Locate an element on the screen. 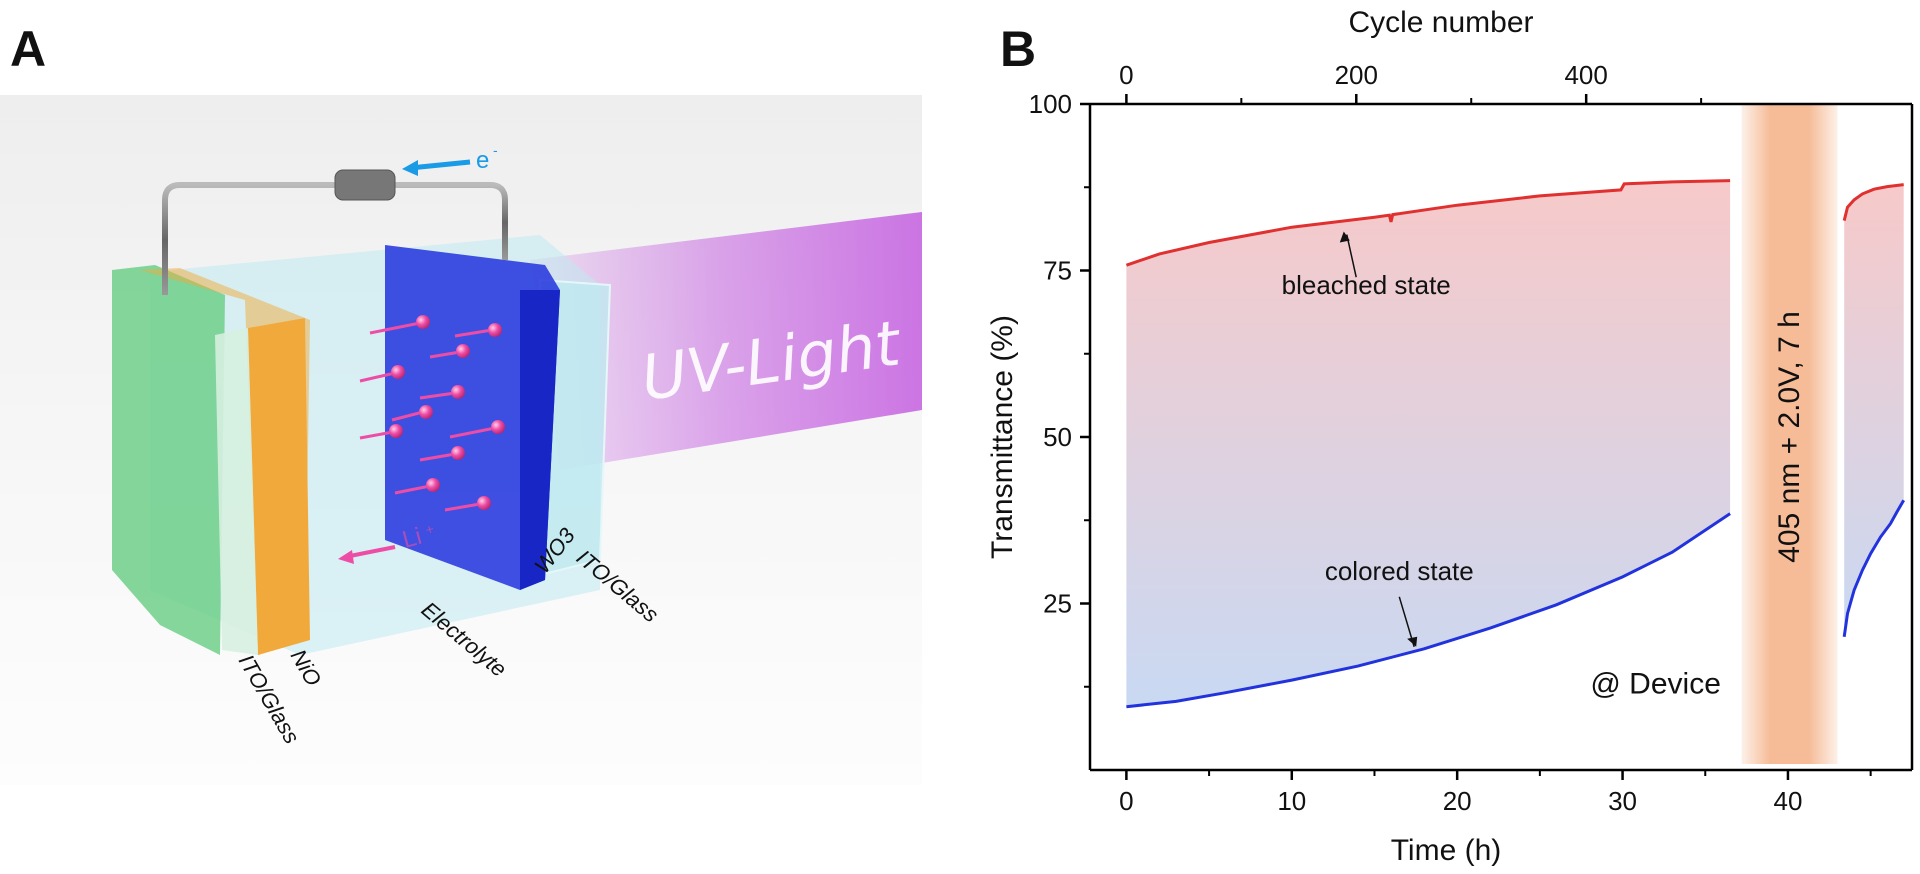  x2-tick-label: 0 is located at coordinates (1126, 75).